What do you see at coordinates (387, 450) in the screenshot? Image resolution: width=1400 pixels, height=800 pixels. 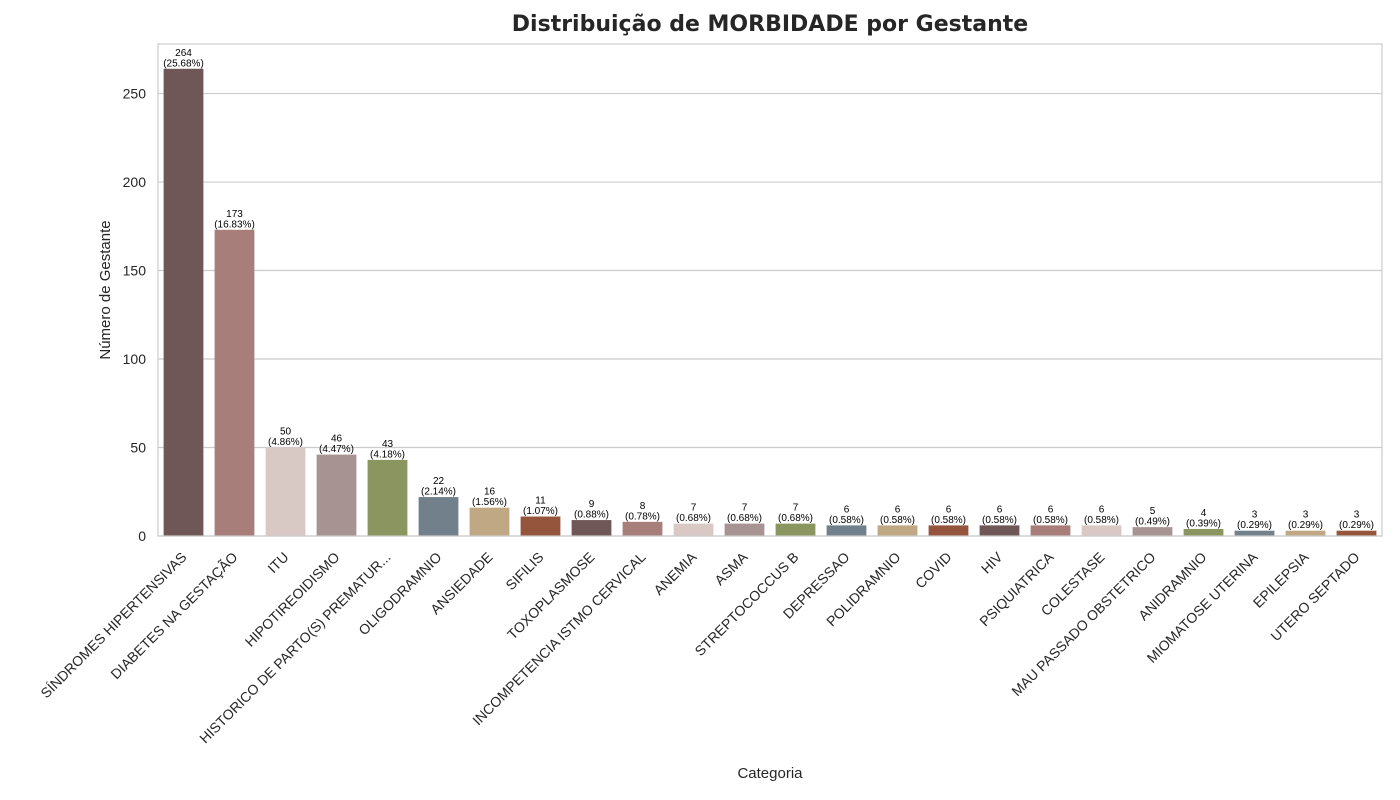 I see `data-label: 43 (4.18%)` at bounding box center [387, 450].